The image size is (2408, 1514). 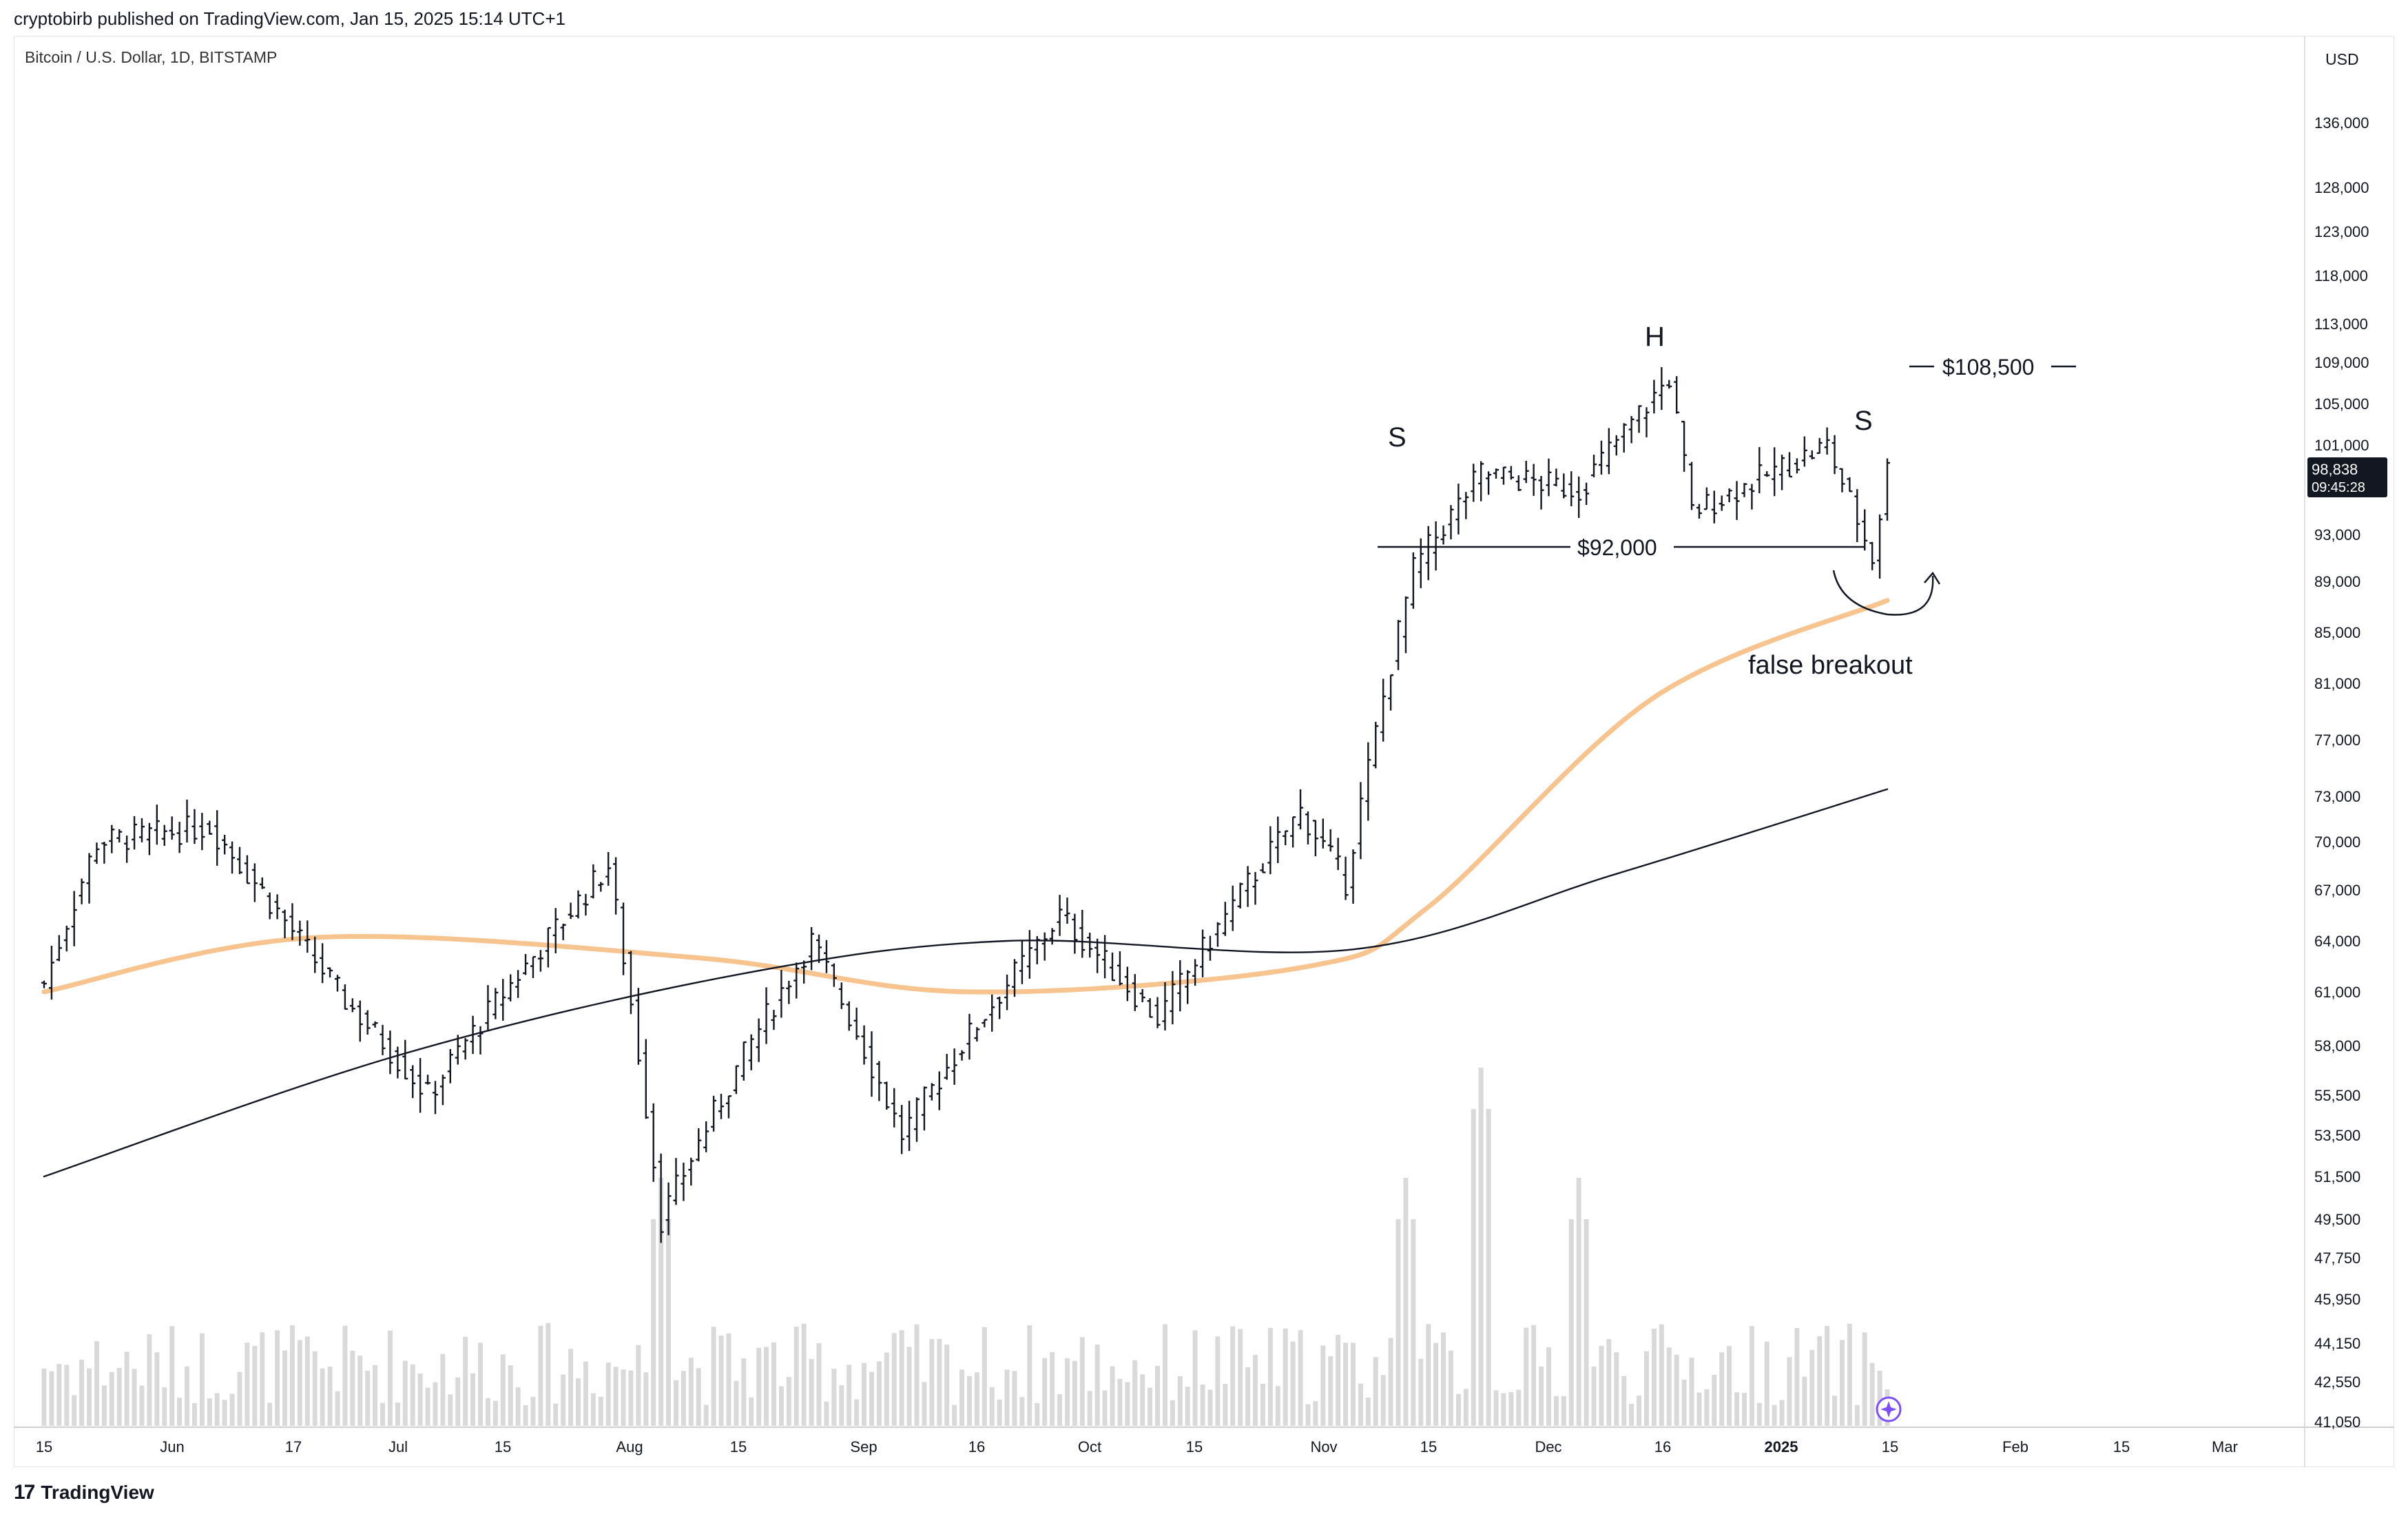 I want to click on price-tick-label: 42,550, so click(x=2337, y=1382).